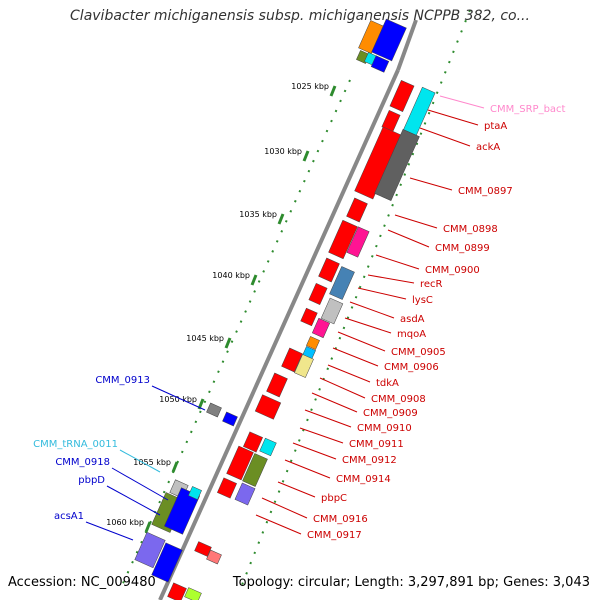 This screenshot has height=600, width=600. Describe the element at coordinates (258, 214) in the screenshot. I see `tick-label: 1035 kbp` at that location.